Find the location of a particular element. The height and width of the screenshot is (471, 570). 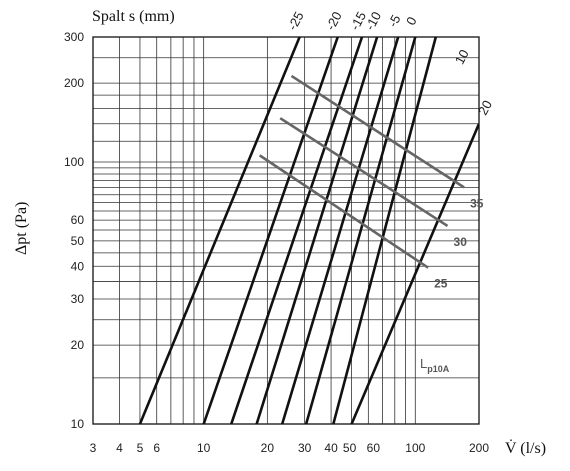

gap-label: 0 is located at coordinates (411, 20).